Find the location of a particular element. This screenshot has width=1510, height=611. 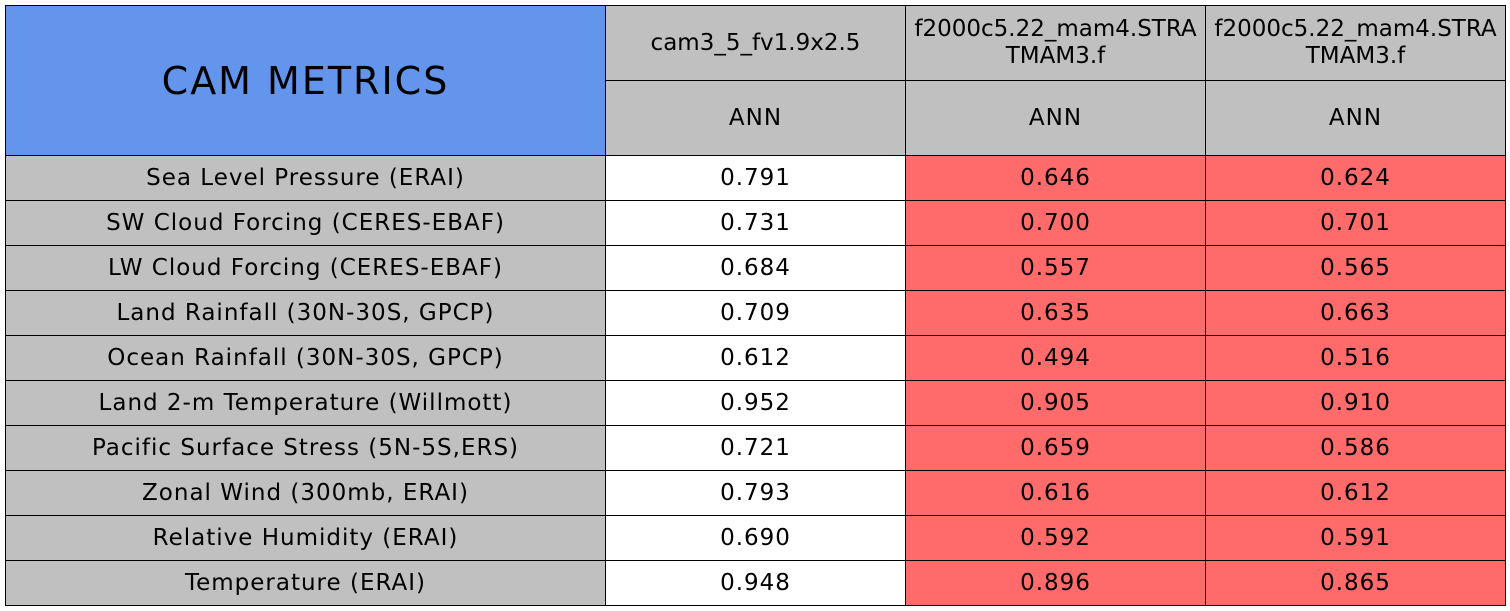

metric-value: 0.635 is located at coordinates (1055, 313).